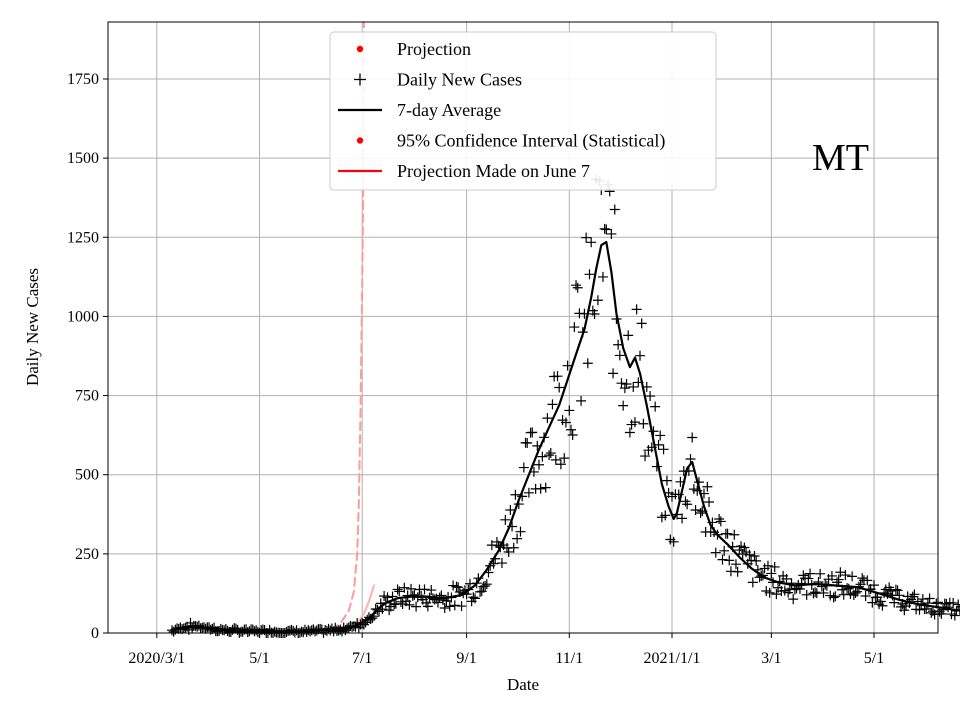 Image resolution: width=960 pixels, height=720 pixels. I want to click on x-tick-label: 5/1, so click(259, 658).